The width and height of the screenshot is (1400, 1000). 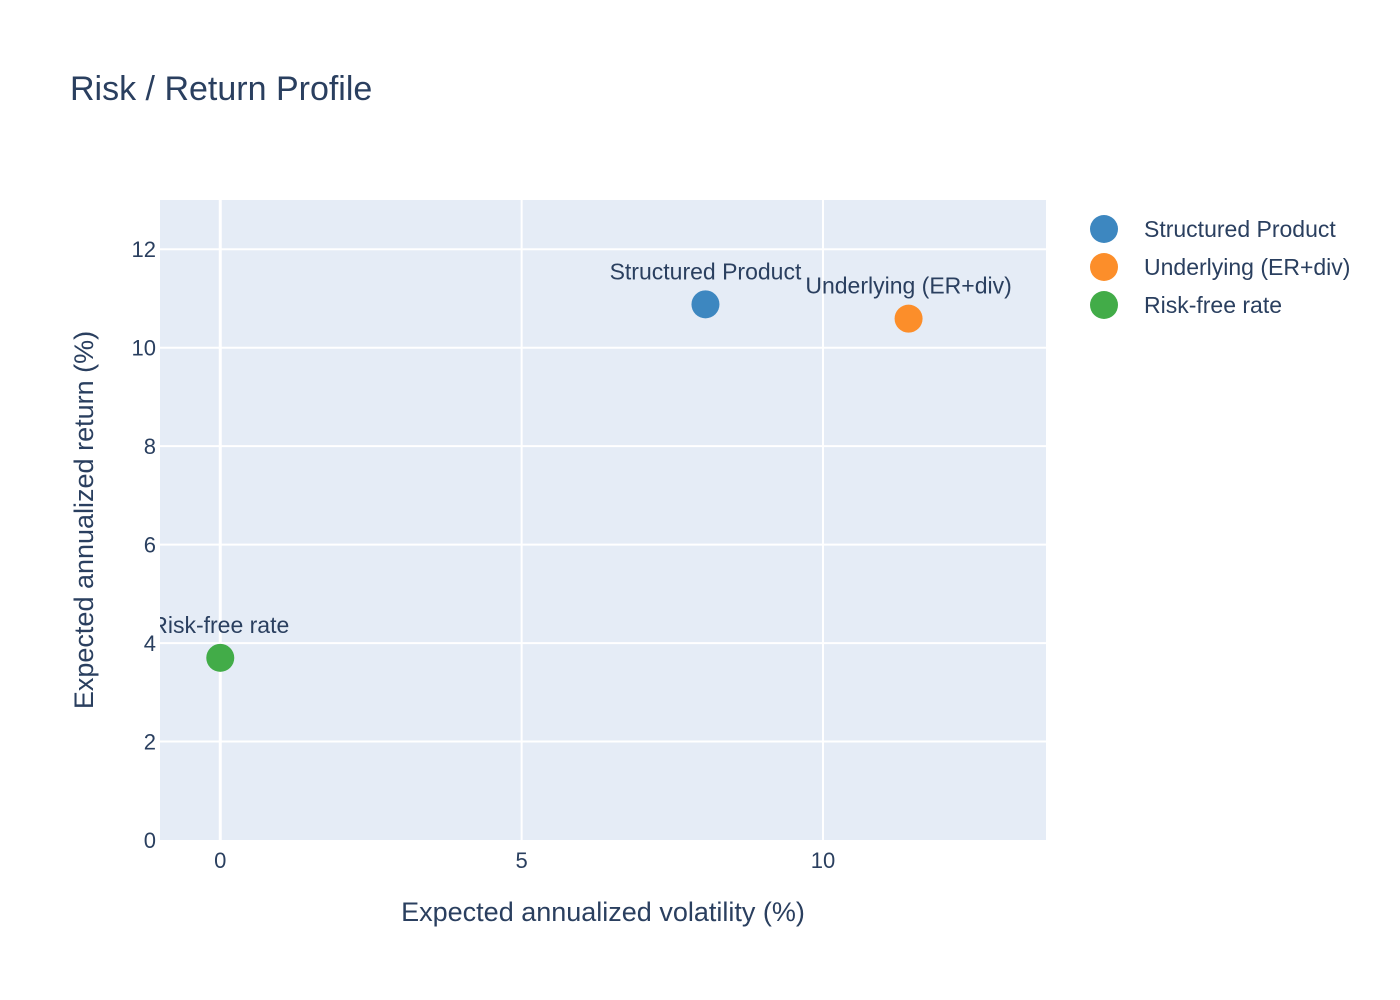 What do you see at coordinates (1213, 305) in the screenshot?
I see `legend-entry: Risk-free rate` at bounding box center [1213, 305].